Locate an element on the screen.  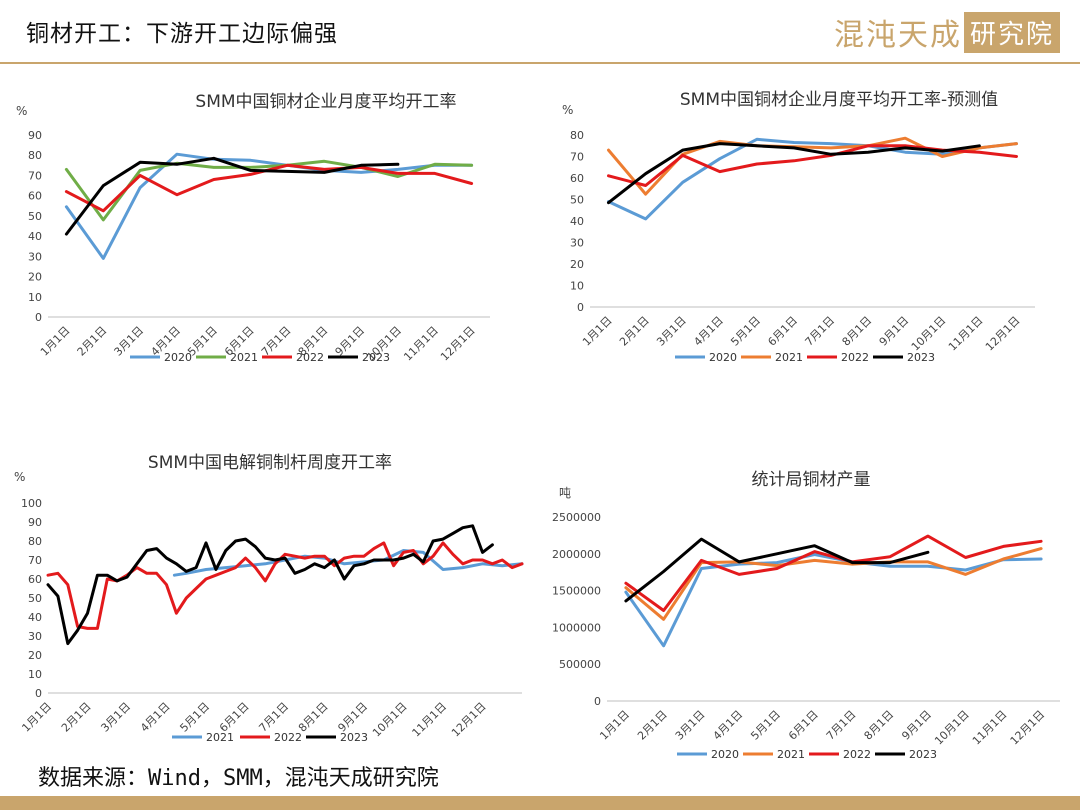
series-line-2021 is located at coordinates (348, 563).